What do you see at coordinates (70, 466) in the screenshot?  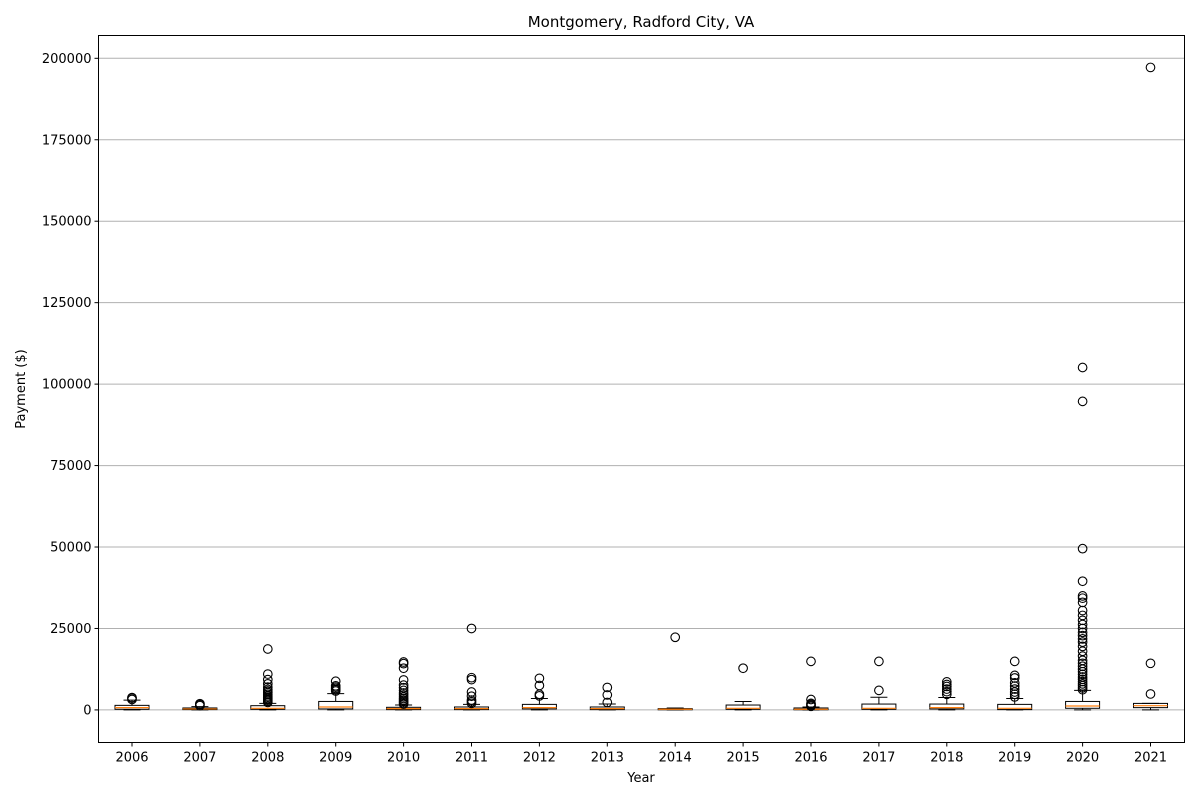 I see `y-tick-label: 75000` at bounding box center [70, 466].